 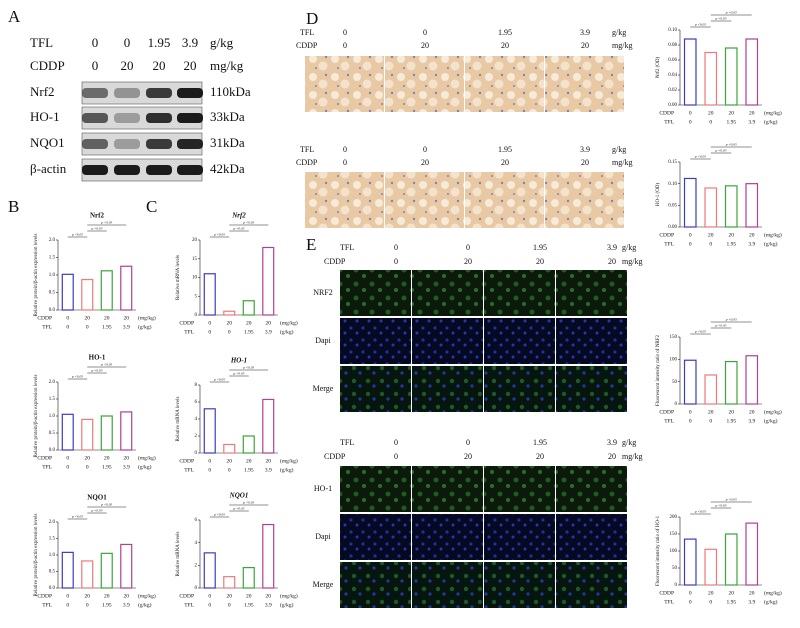 What do you see at coordinates (196, 543) in the screenshot?
I see `y-tick-label: 4` at bounding box center [196, 543].